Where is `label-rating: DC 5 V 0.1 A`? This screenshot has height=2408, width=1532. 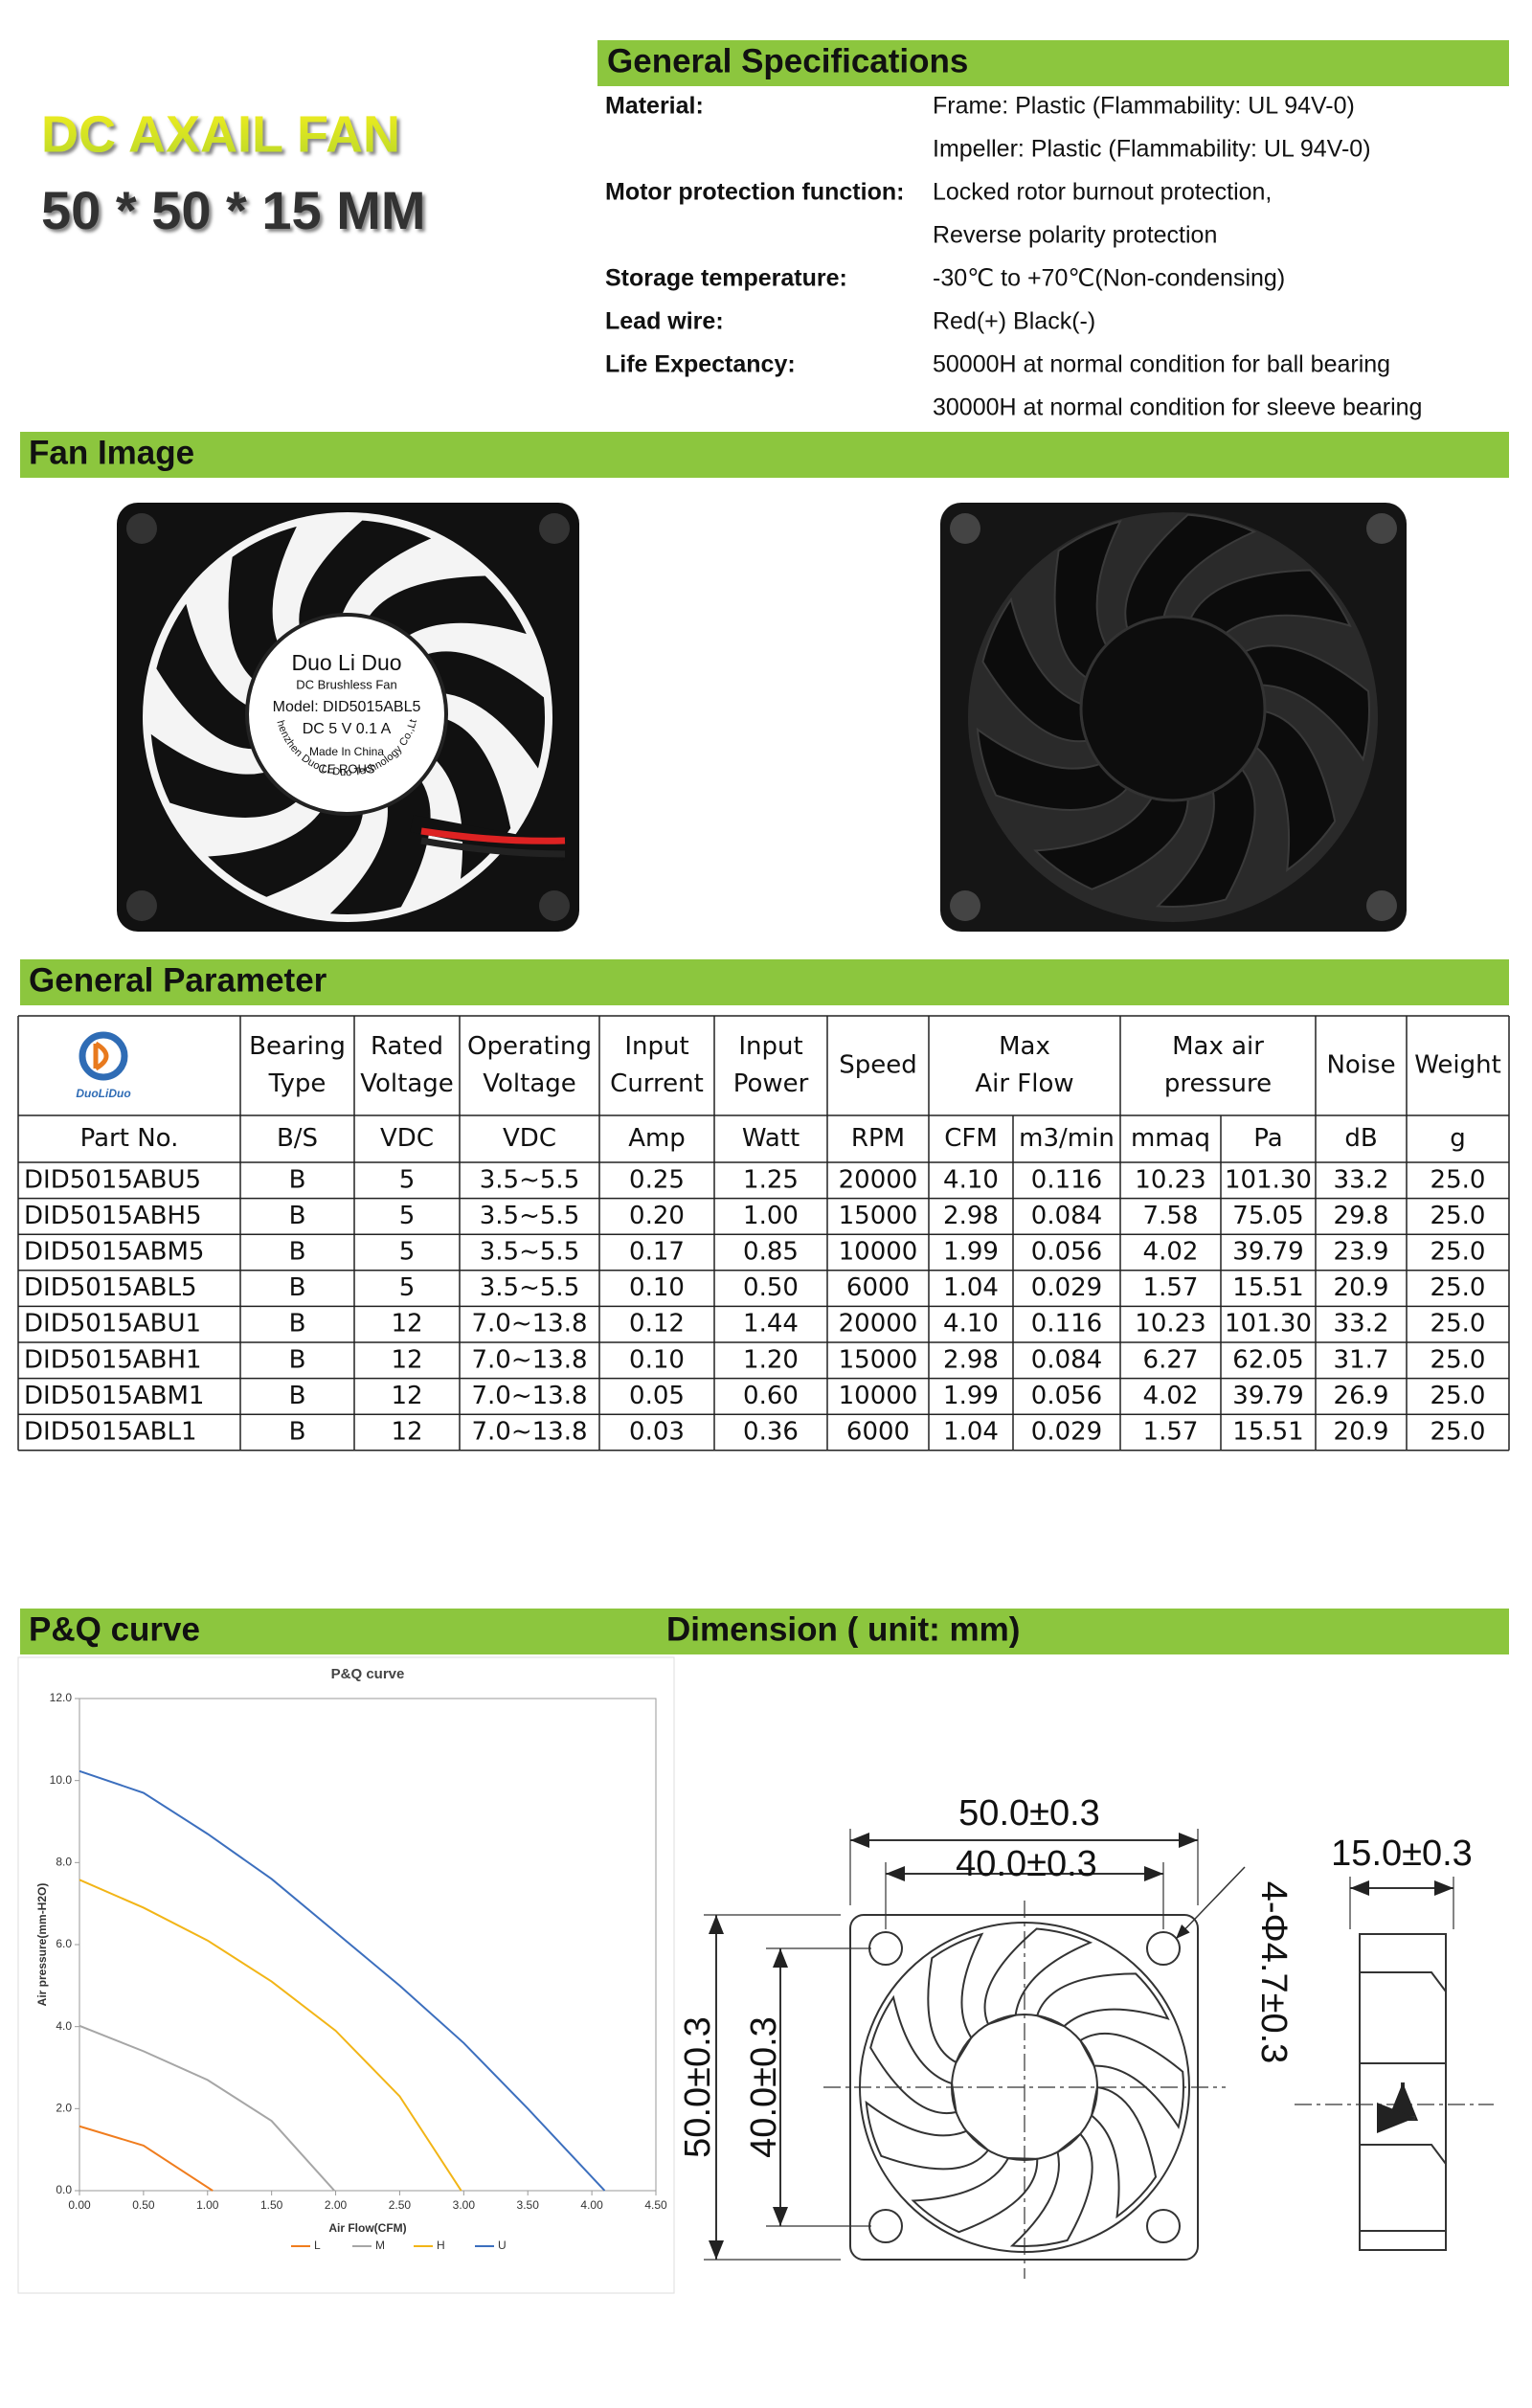 label-rating: DC 5 V 0.1 A is located at coordinates (348, 729).